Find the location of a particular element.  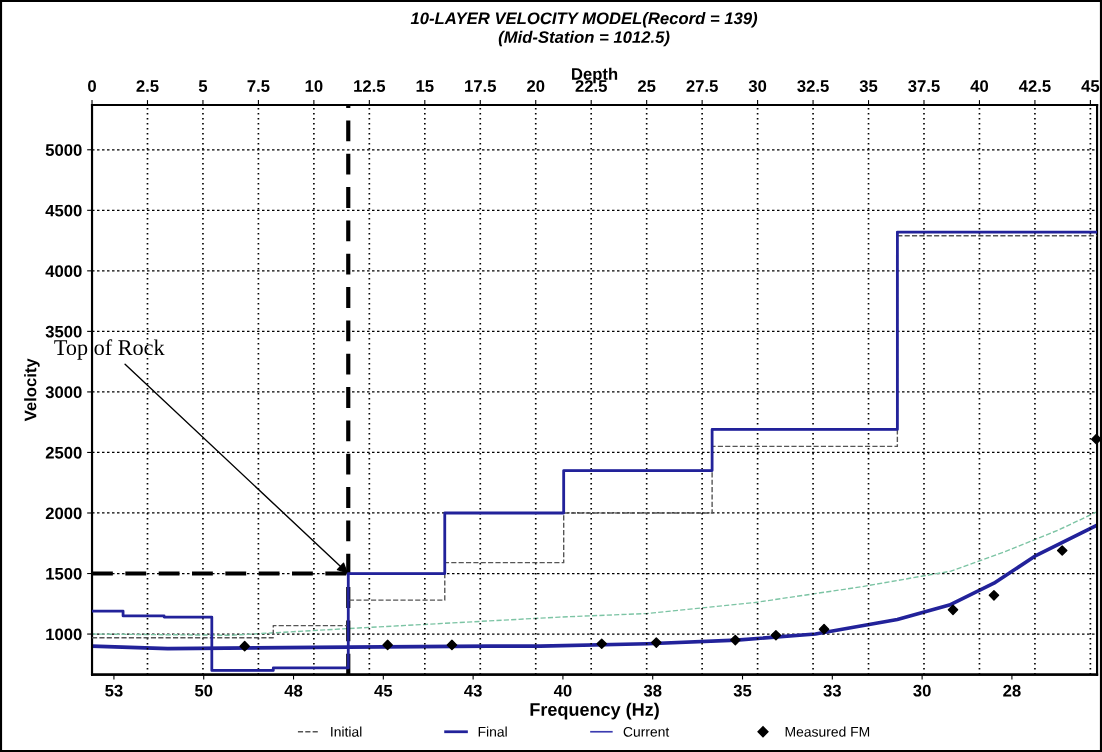

x-tick-label: 50 is located at coordinates (203, 690).